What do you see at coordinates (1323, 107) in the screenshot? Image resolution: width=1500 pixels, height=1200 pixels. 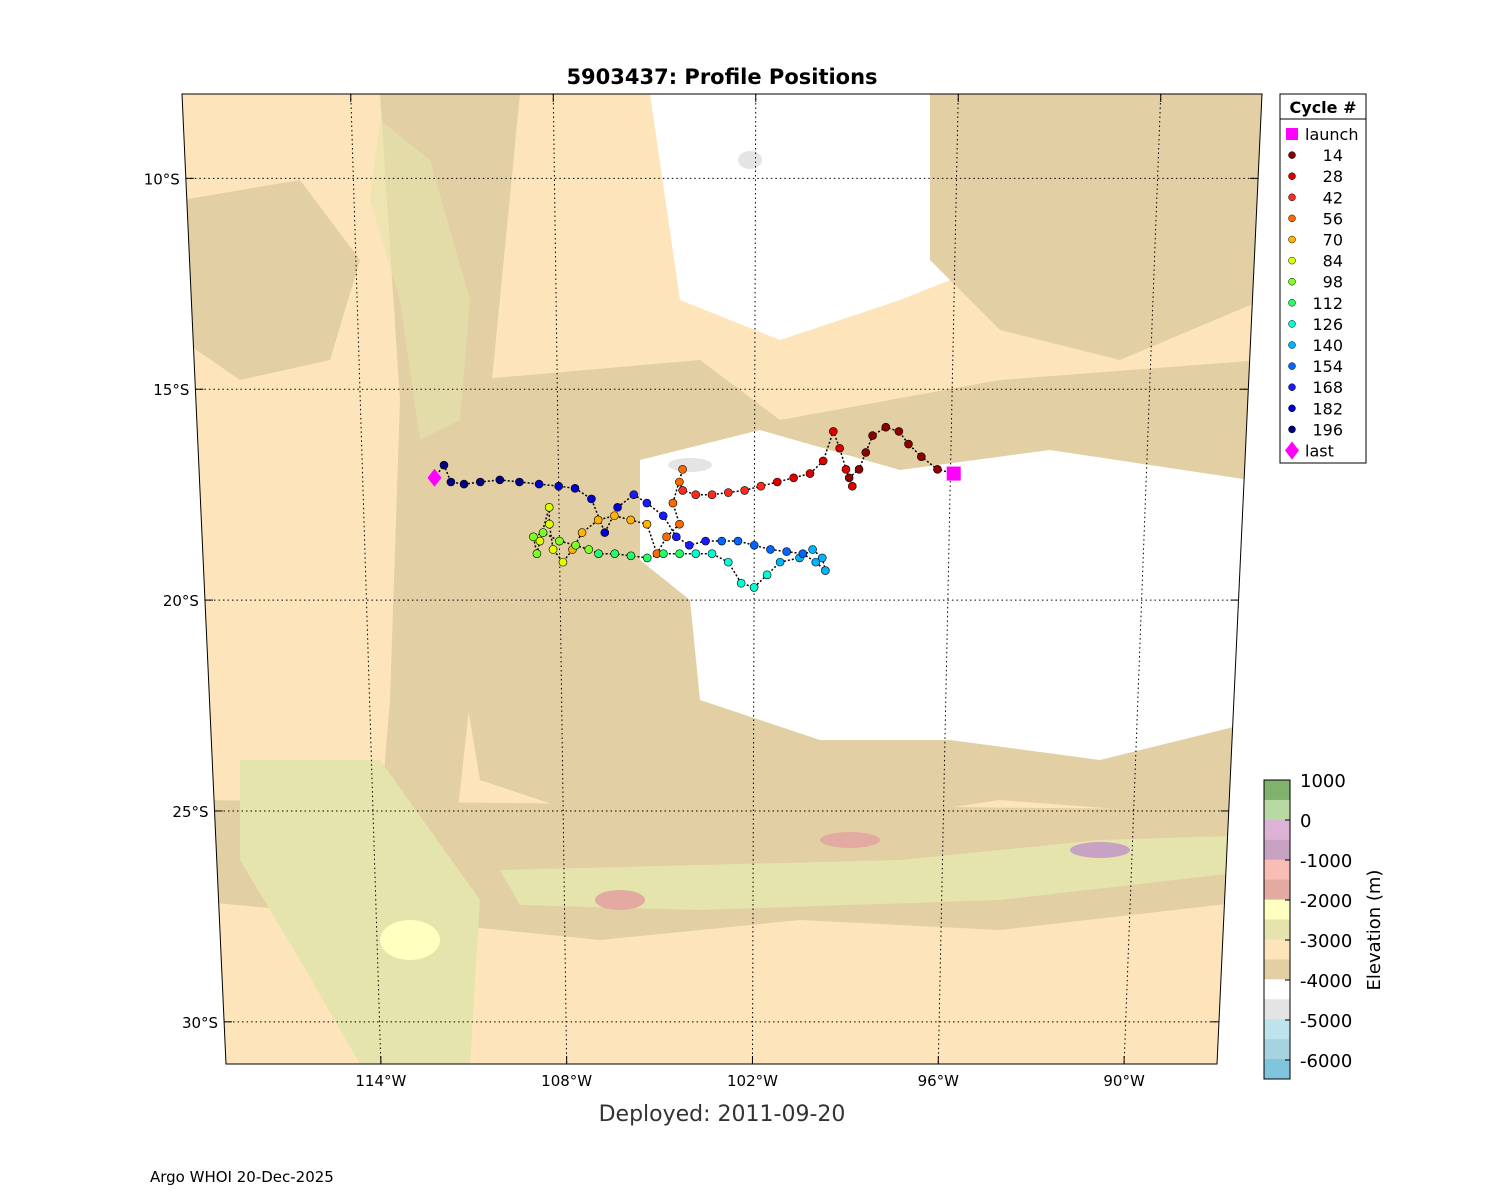 I see `legend-title: Cycle #` at bounding box center [1323, 107].